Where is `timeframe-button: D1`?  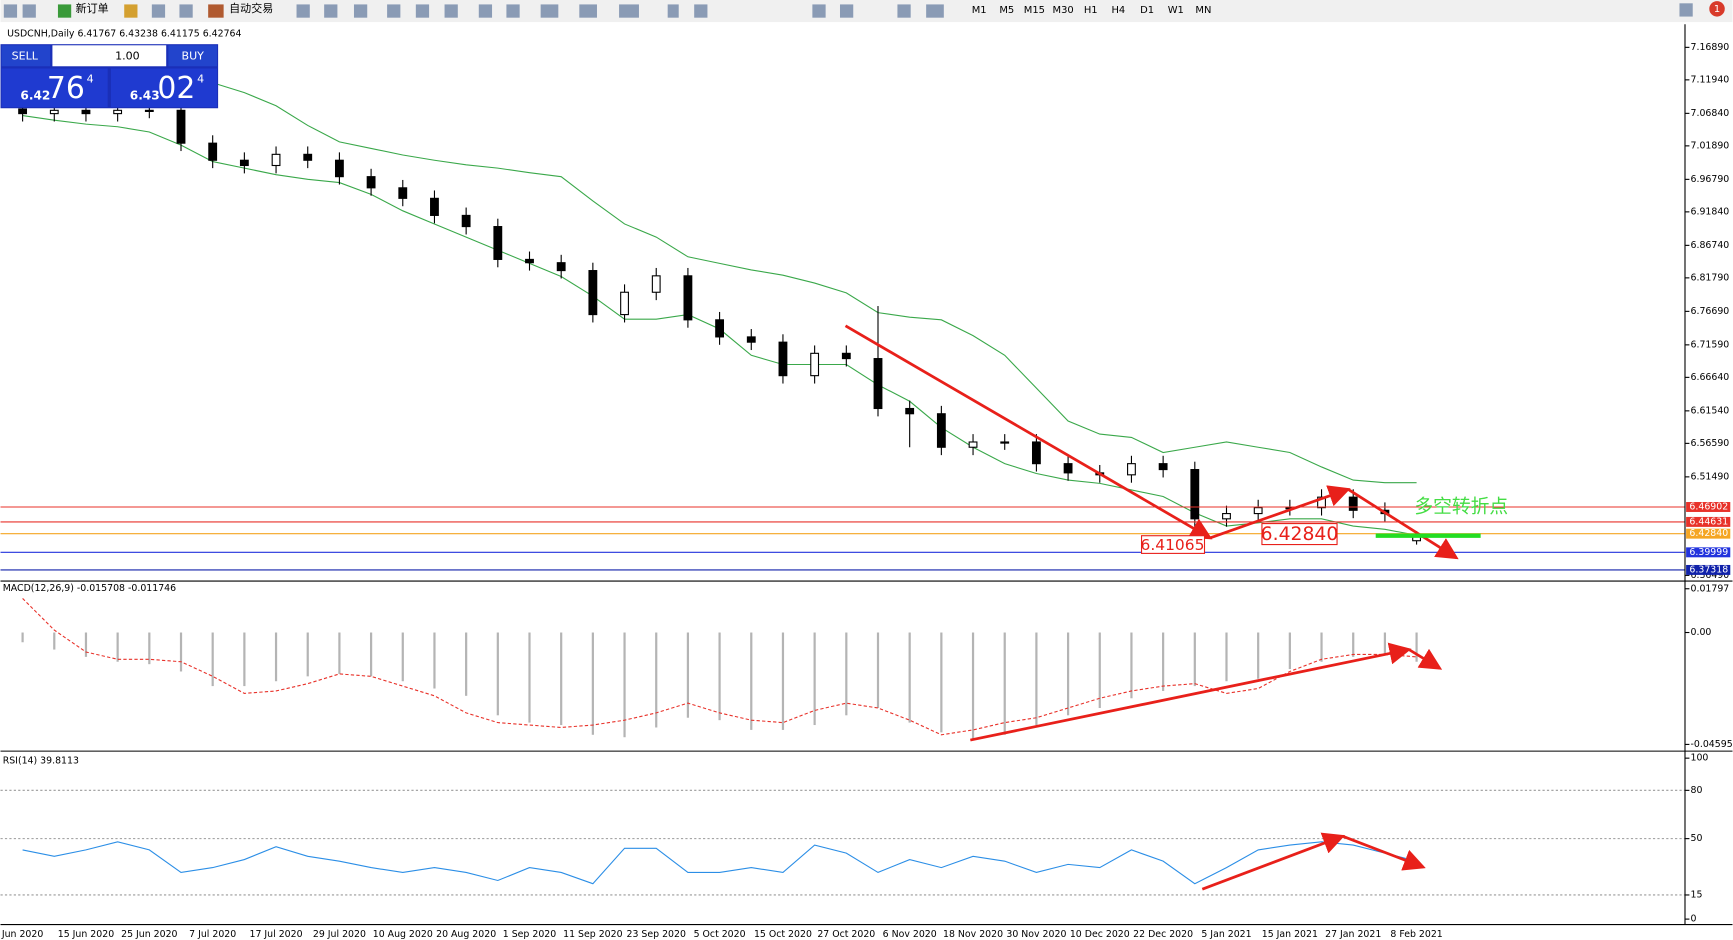 timeframe-button: D1 is located at coordinates (1147, 10).